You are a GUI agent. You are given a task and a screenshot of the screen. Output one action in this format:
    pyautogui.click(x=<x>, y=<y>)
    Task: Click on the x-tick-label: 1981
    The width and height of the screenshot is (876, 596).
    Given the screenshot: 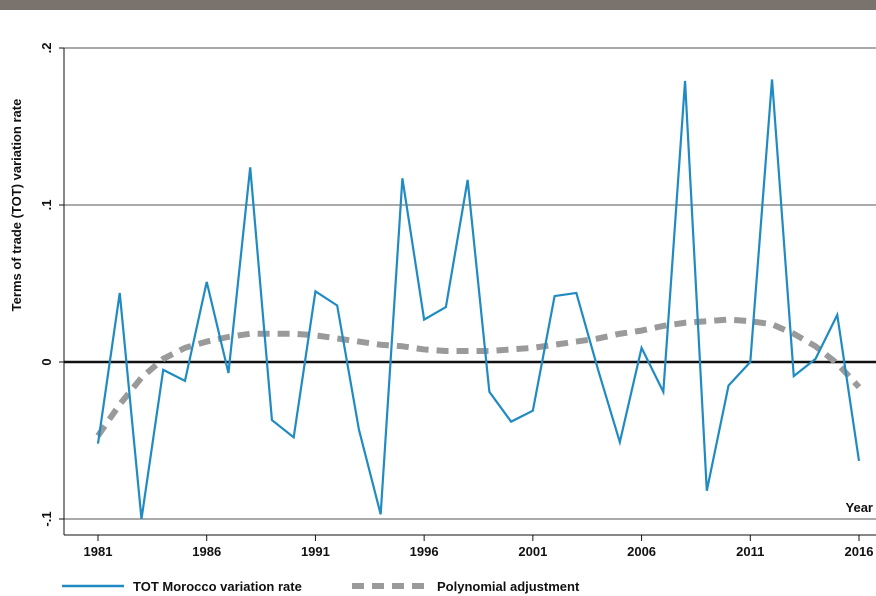 What is the action you would take?
    pyautogui.click(x=98, y=551)
    